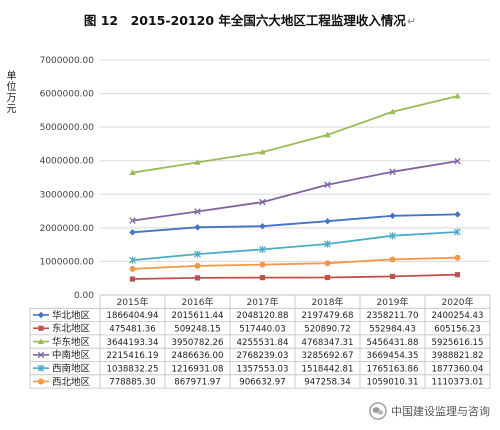  I want to click on table-value: 3669454.35, so click(393, 356).